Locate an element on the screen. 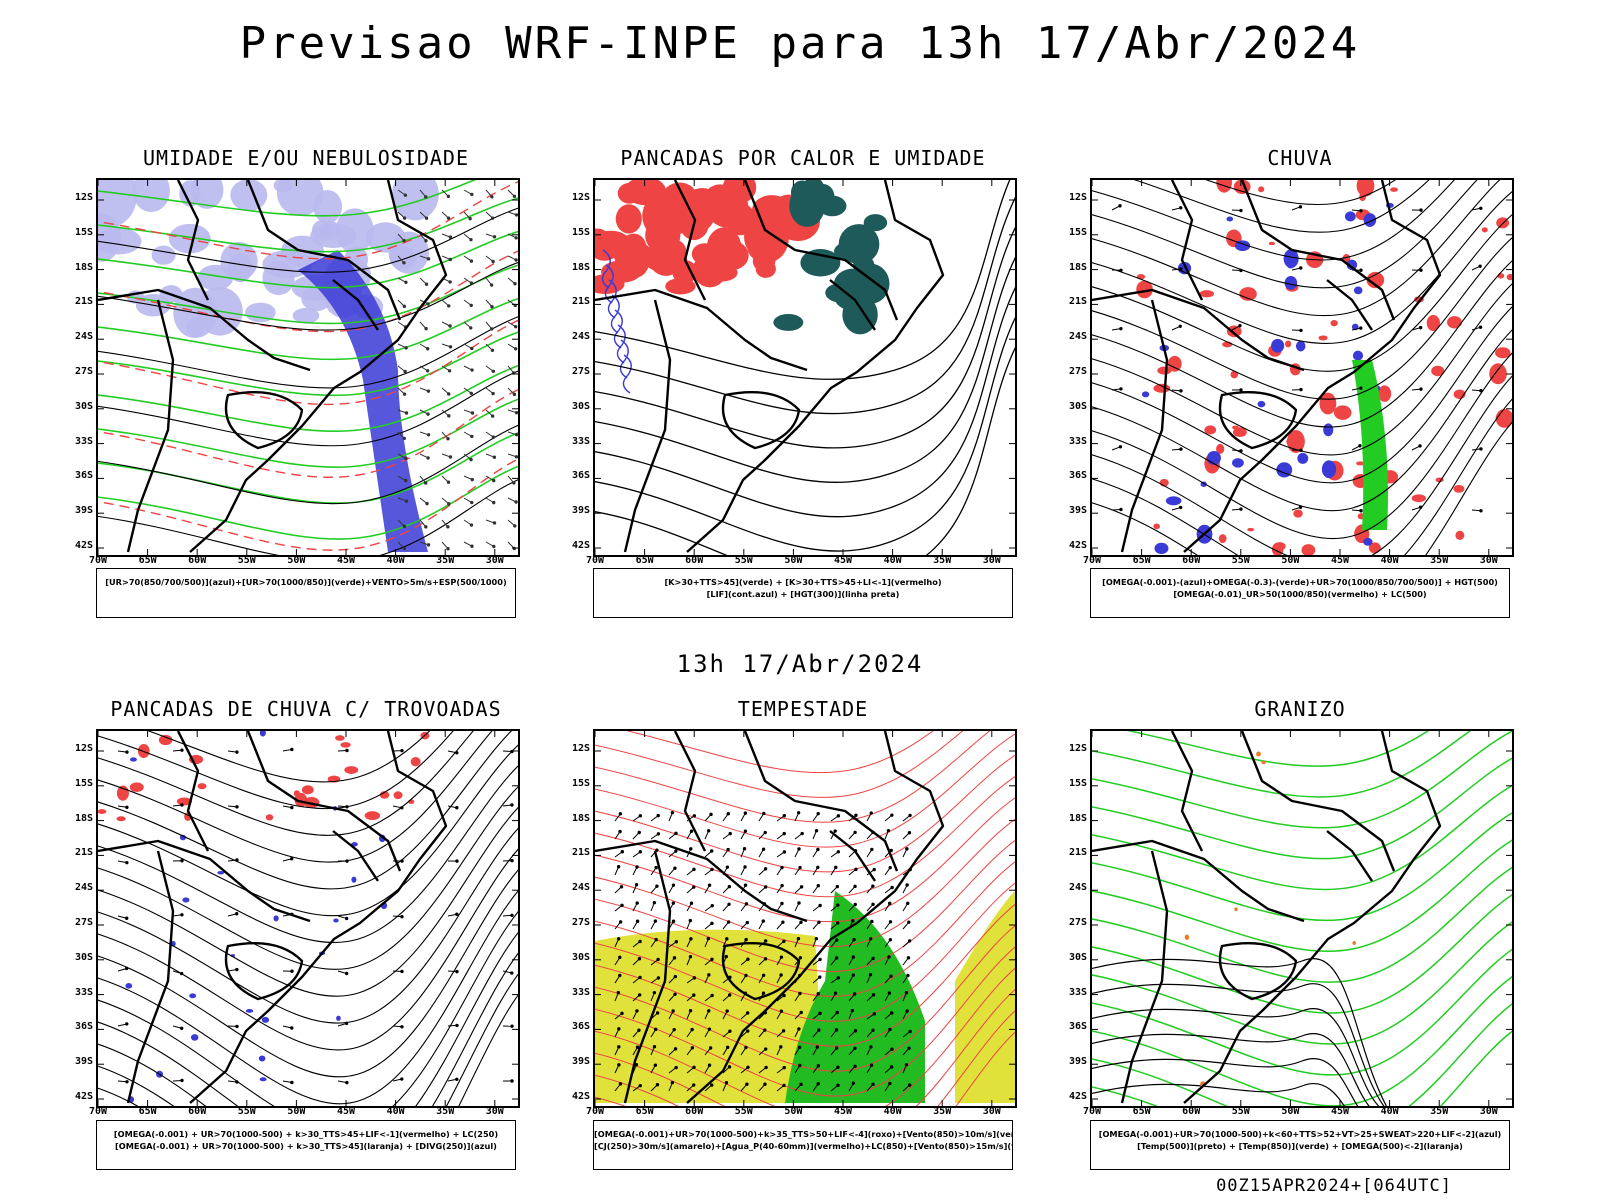 This screenshot has height=1200, width=1600. instability-red-areas is located at coordinates (707, 237).